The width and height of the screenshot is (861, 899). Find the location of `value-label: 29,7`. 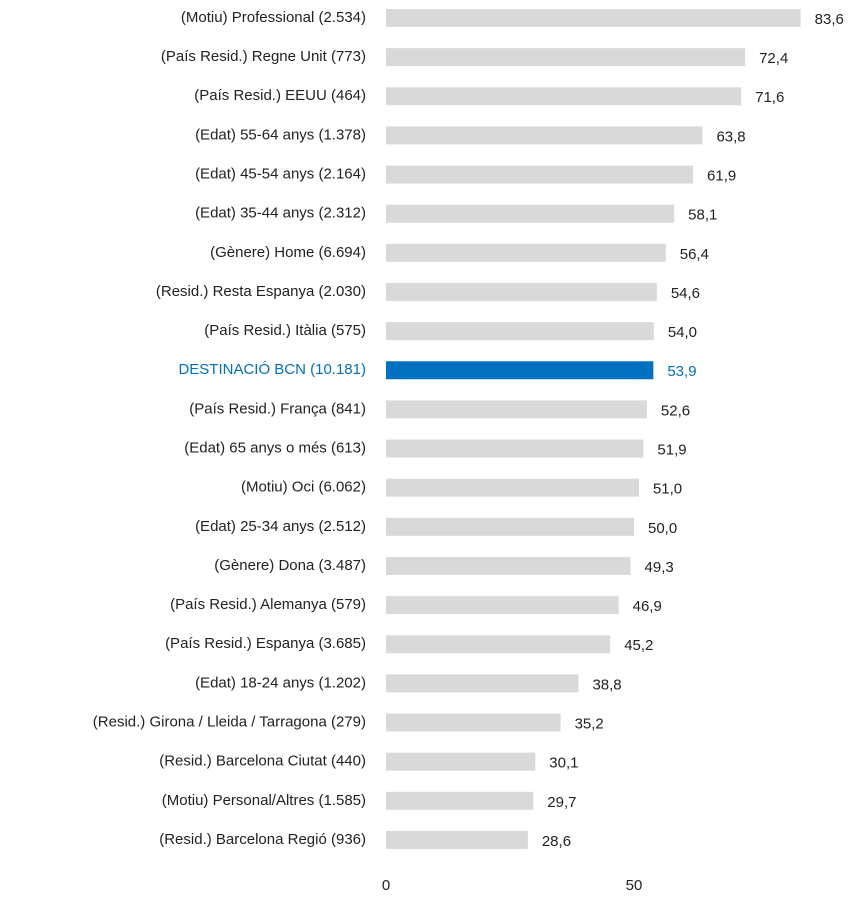

value-label: 29,7 is located at coordinates (561, 802).